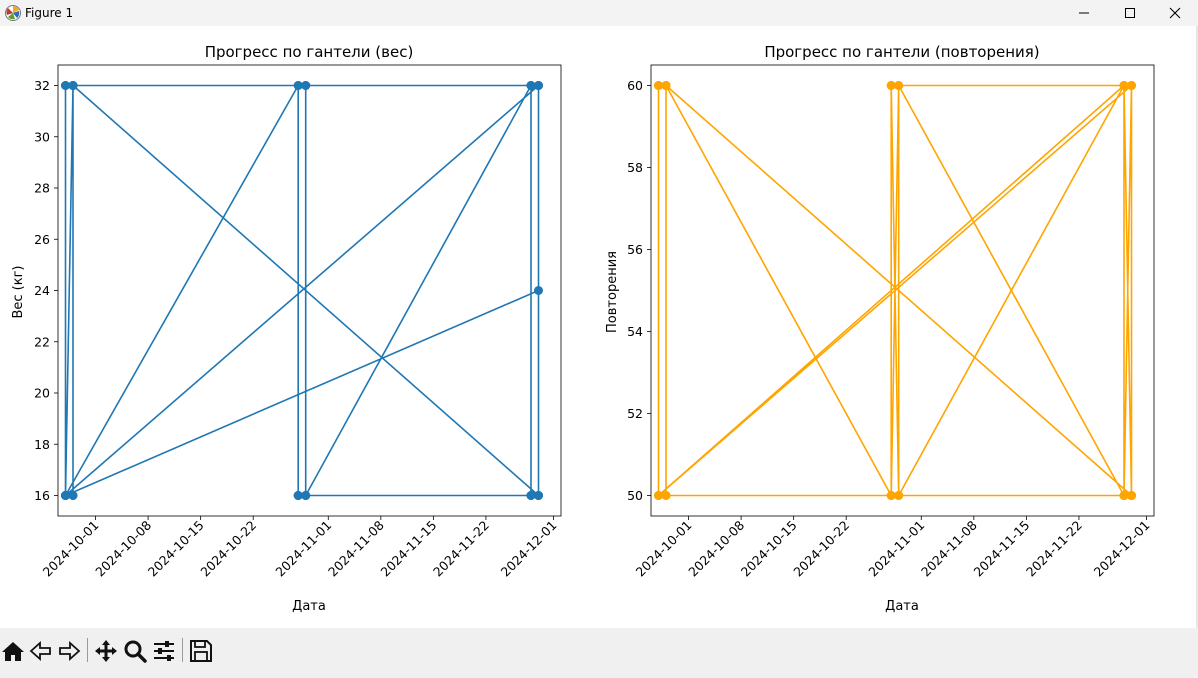  What do you see at coordinates (901, 52) in the screenshot?
I see `chart-title-reps: Прогресс по гантели (повторения)` at bounding box center [901, 52].